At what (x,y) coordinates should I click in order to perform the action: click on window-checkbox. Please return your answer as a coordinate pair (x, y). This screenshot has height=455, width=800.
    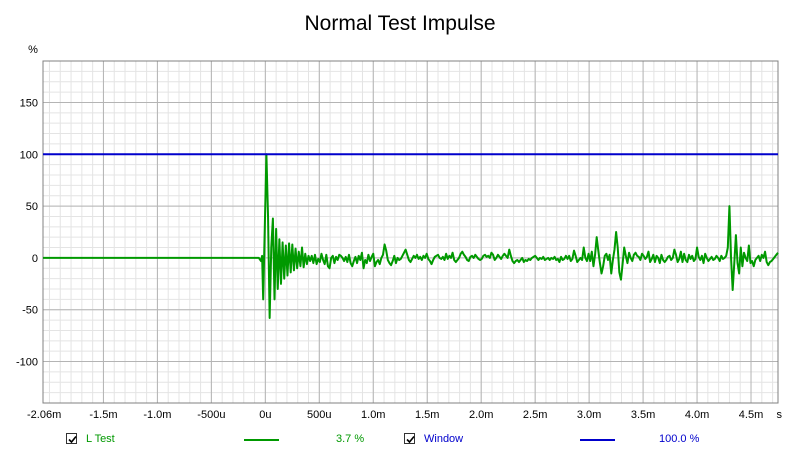
    Looking at the image, I should click on (409, 438).